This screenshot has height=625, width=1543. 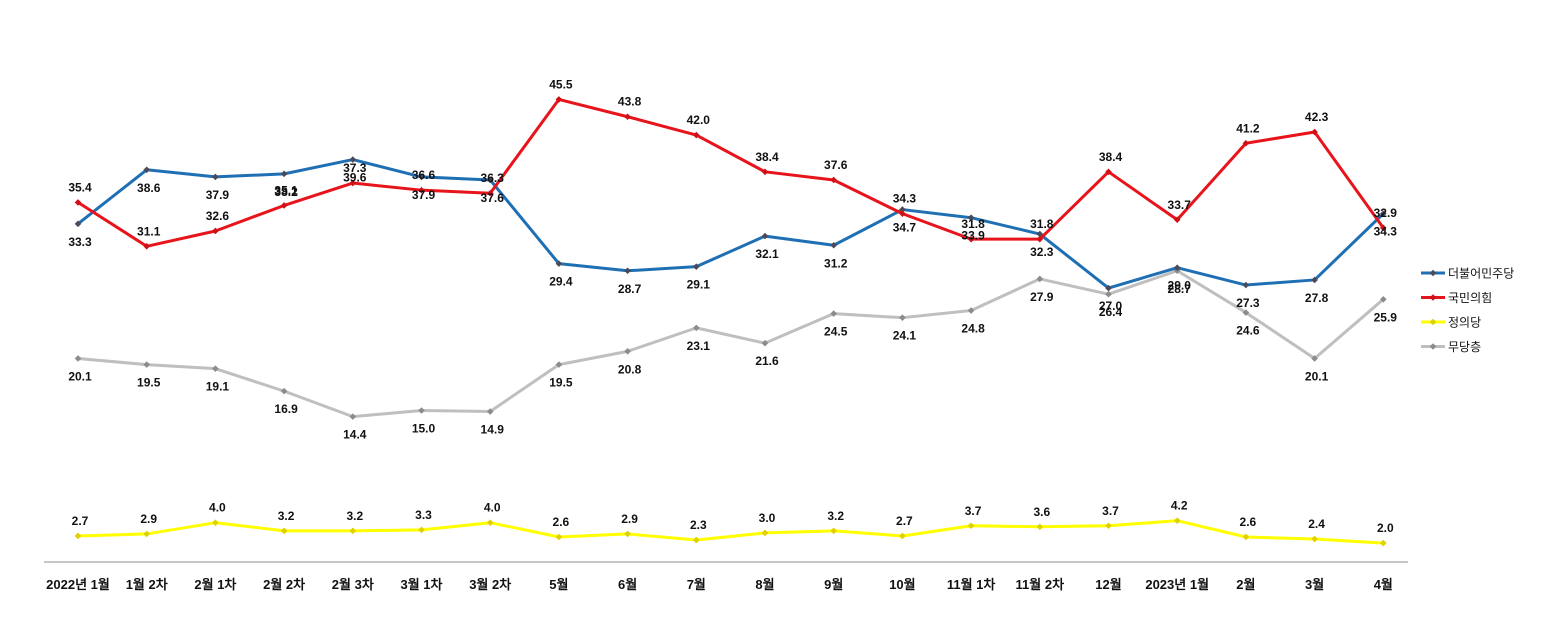 I want to click on data-label: 32.3, so click(x=1042, y=252).